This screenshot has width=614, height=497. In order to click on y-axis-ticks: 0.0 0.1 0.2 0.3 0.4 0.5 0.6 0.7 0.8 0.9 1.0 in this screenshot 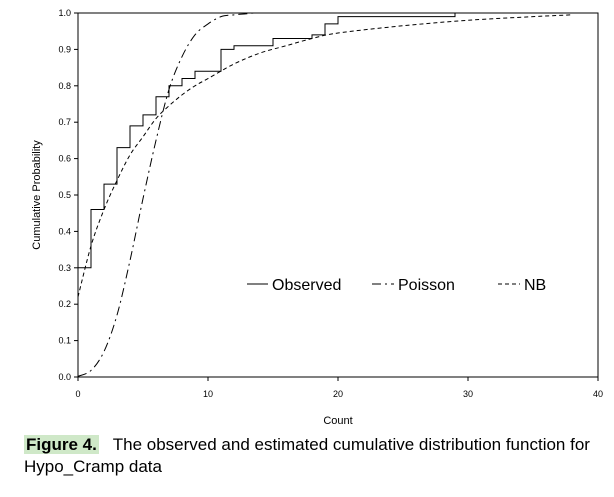, I will do `click(68, 195)`.